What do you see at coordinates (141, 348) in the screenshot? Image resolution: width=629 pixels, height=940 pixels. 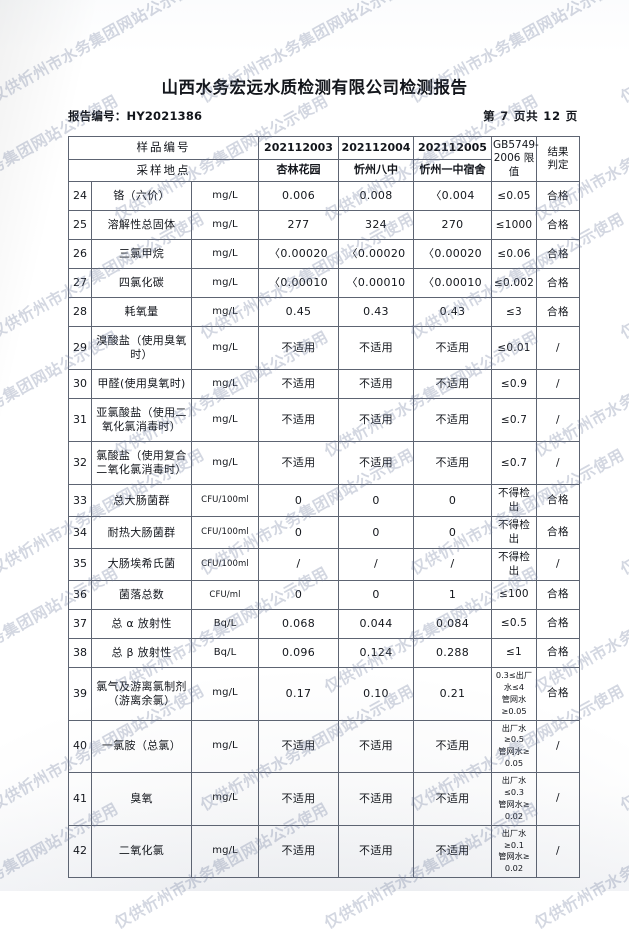 I see `parameter-name: 溴酸盐（使用臭氧时）` at bounding box center [141, 348].